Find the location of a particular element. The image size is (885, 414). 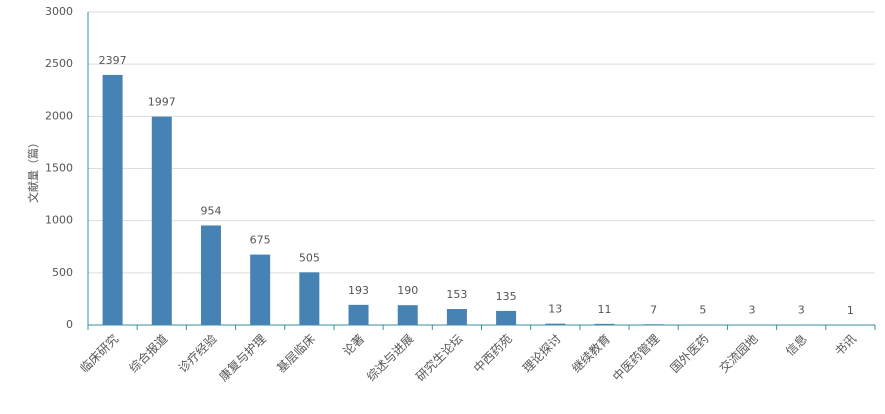

y-tick-label: 500 is located at coordinates (62, 272).